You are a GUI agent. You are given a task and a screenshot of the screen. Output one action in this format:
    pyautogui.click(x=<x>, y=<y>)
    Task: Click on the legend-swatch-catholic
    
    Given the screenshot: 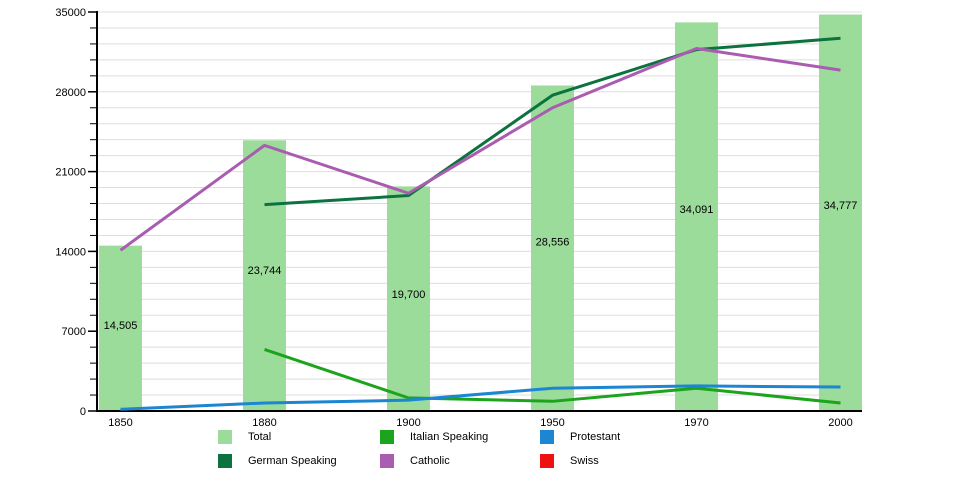 What is the action you would take?
    pyautogui.click(x=387, y=461)
    